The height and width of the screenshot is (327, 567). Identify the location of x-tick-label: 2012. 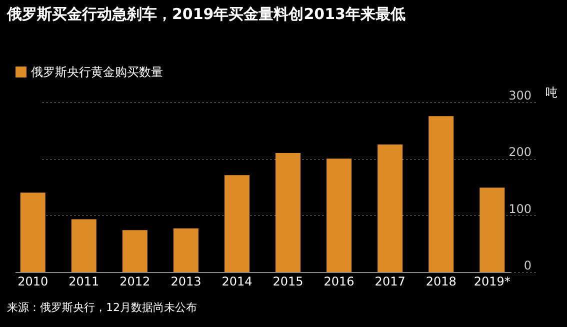
(135, 281).